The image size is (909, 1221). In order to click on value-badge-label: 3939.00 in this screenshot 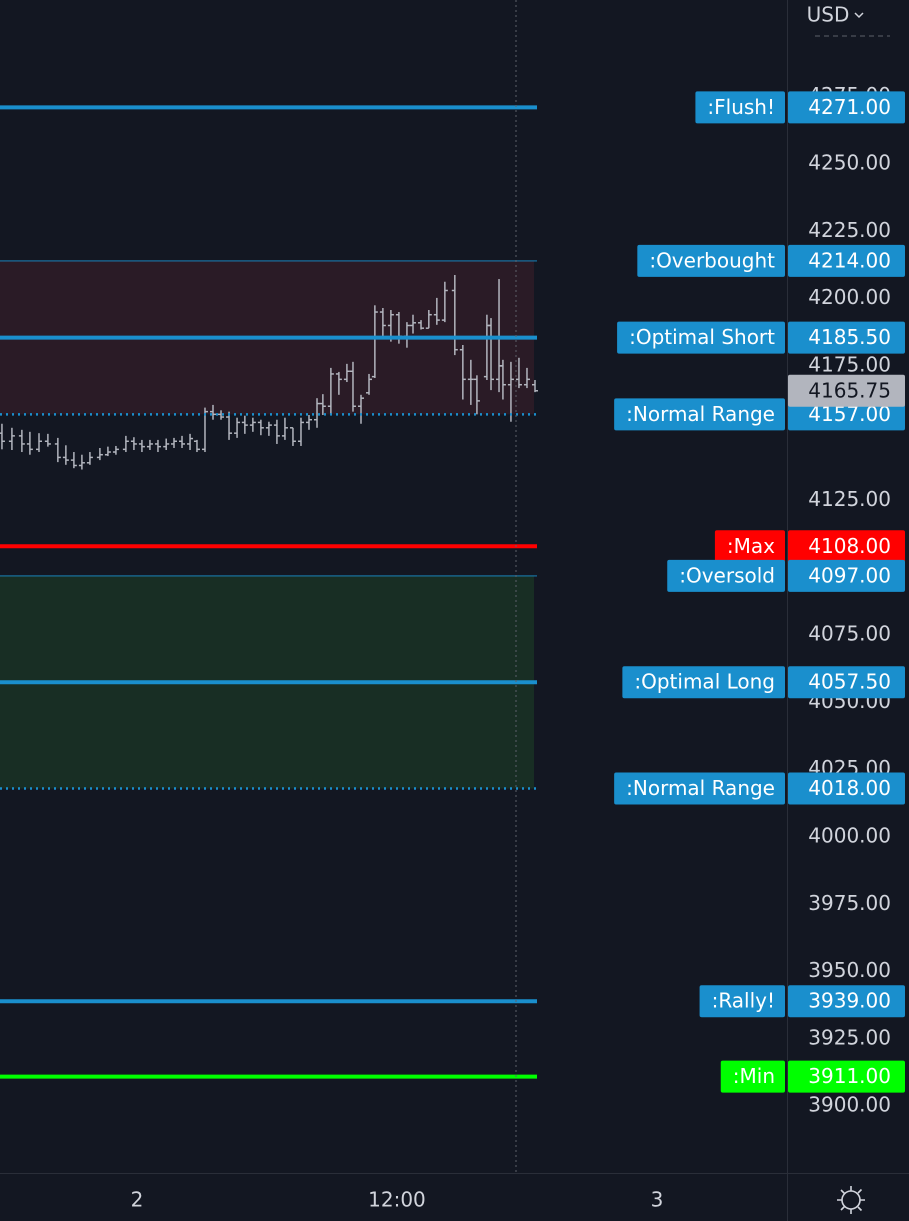, I will do `click(849, 1001)`.